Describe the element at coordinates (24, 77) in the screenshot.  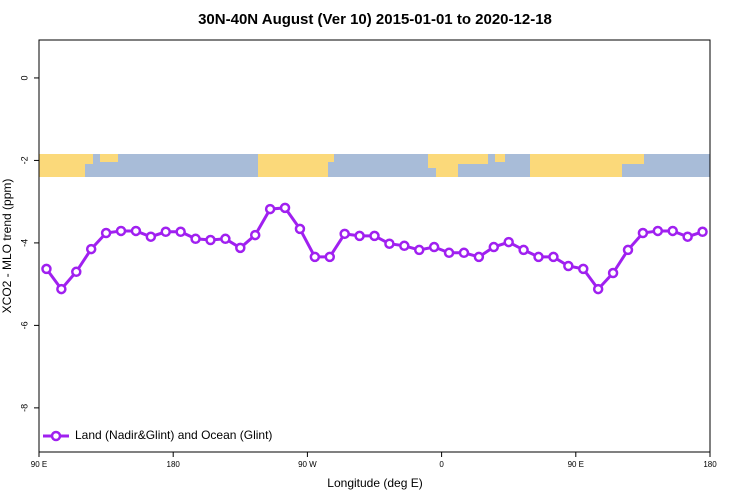
I see `y-tick-label: 0` at that location.